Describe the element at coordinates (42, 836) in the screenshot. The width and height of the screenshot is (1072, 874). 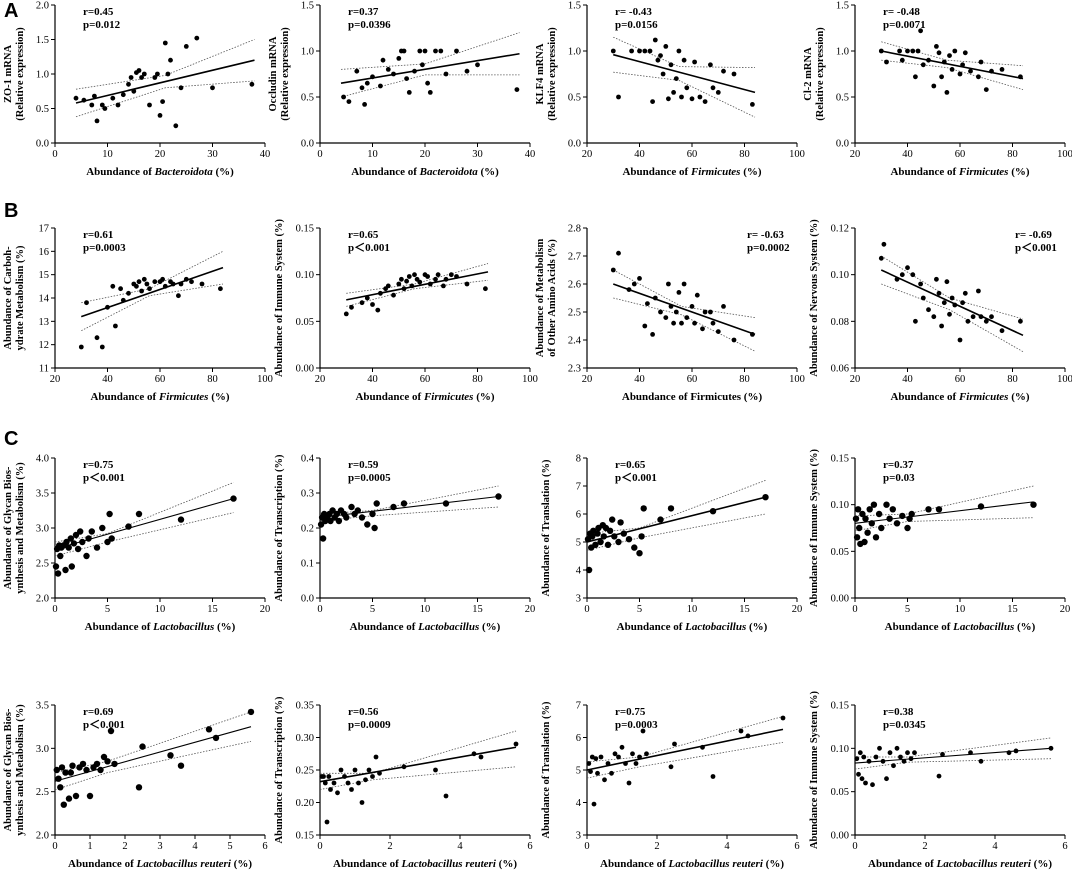
I see `y-tick-label: 2.0` at that location.